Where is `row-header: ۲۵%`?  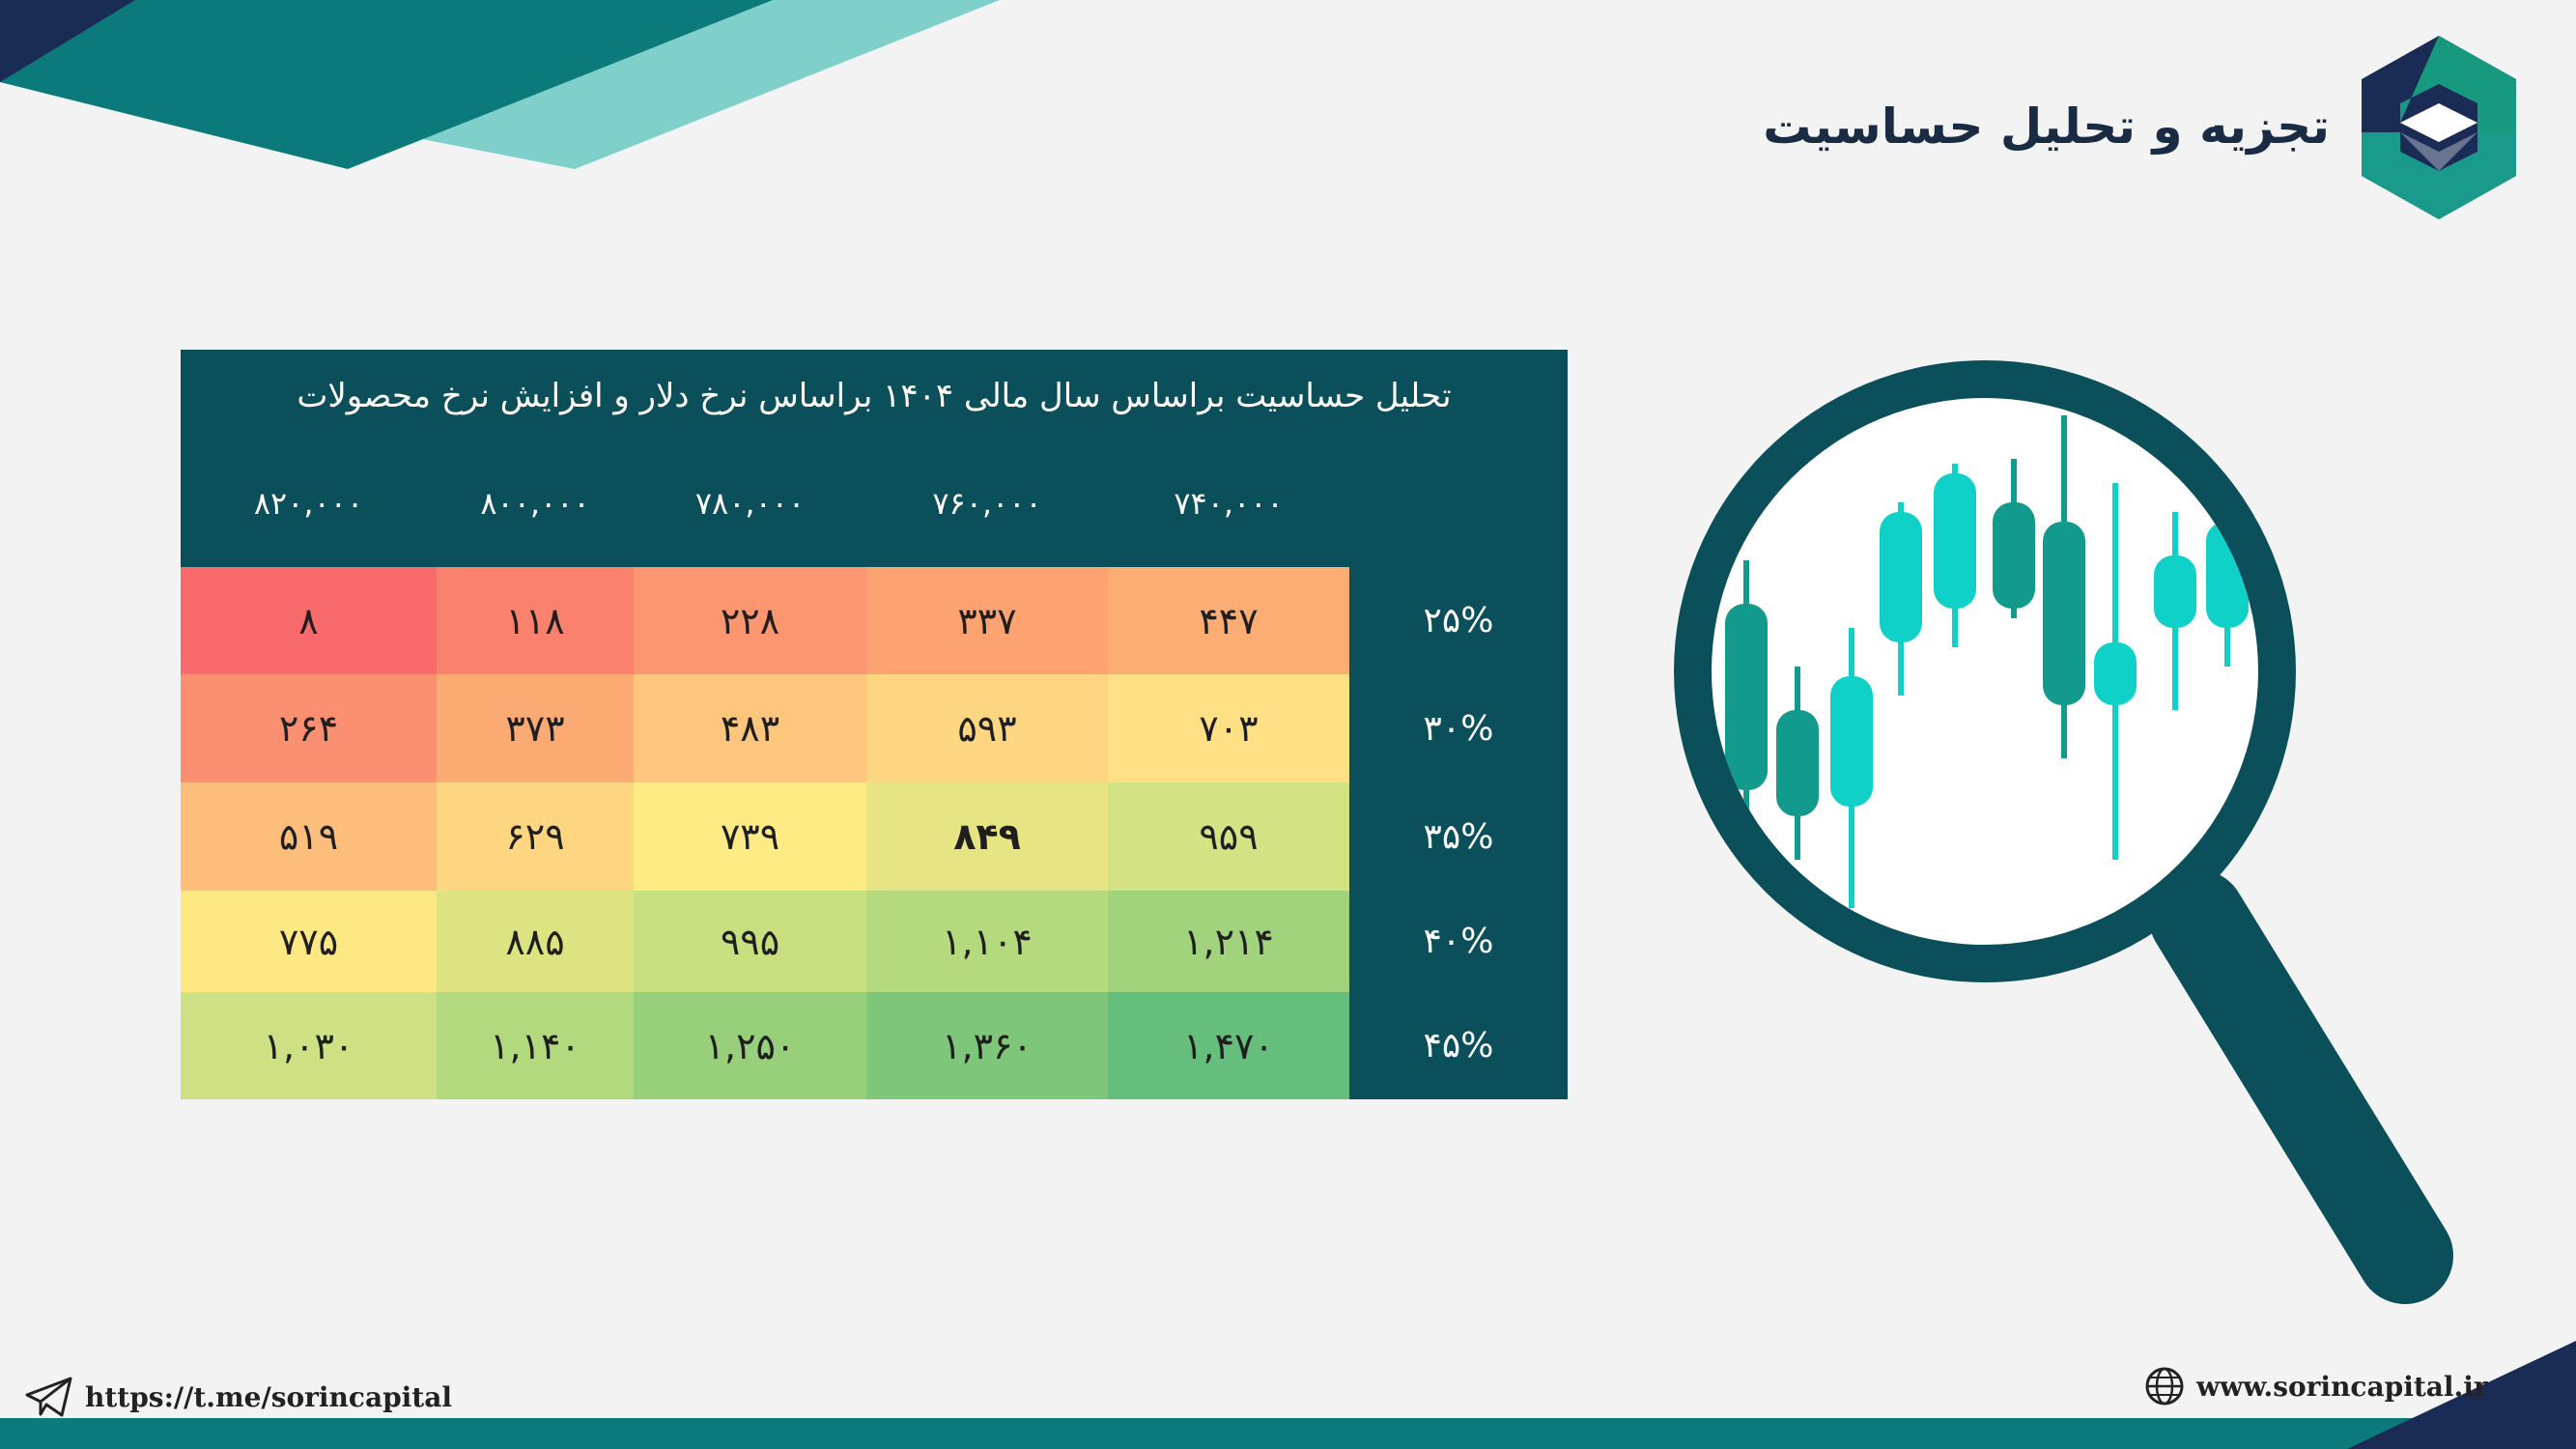
row-header: ۲۵% is located at coordinates (1458, 620).